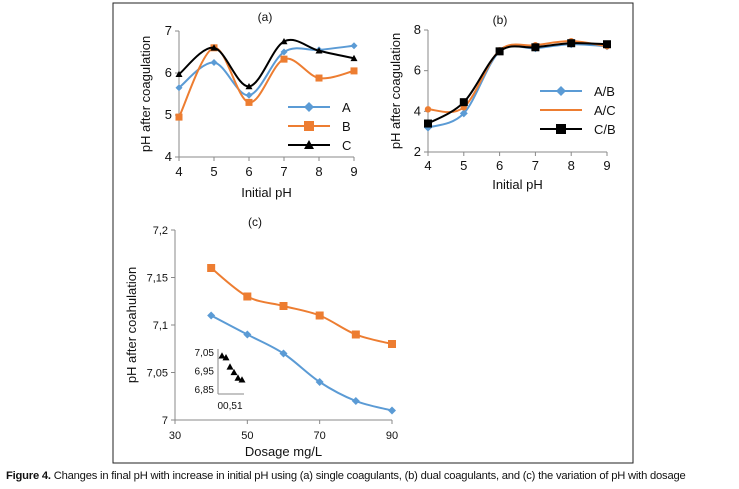 This screenshot has height=489, width=739. I want to click on series-line-orange, so click(301, 306).